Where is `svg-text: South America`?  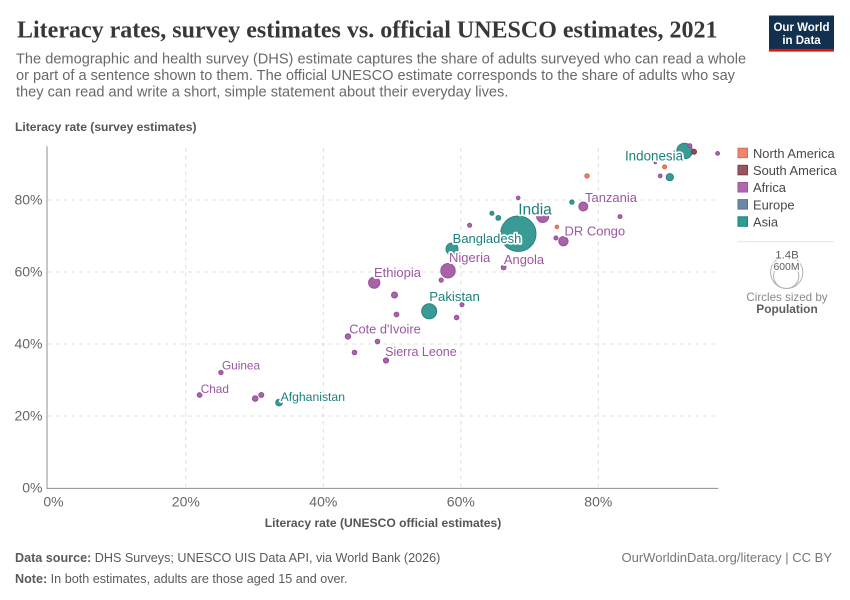
svg-text: South America is located at coordinates (795, 170).